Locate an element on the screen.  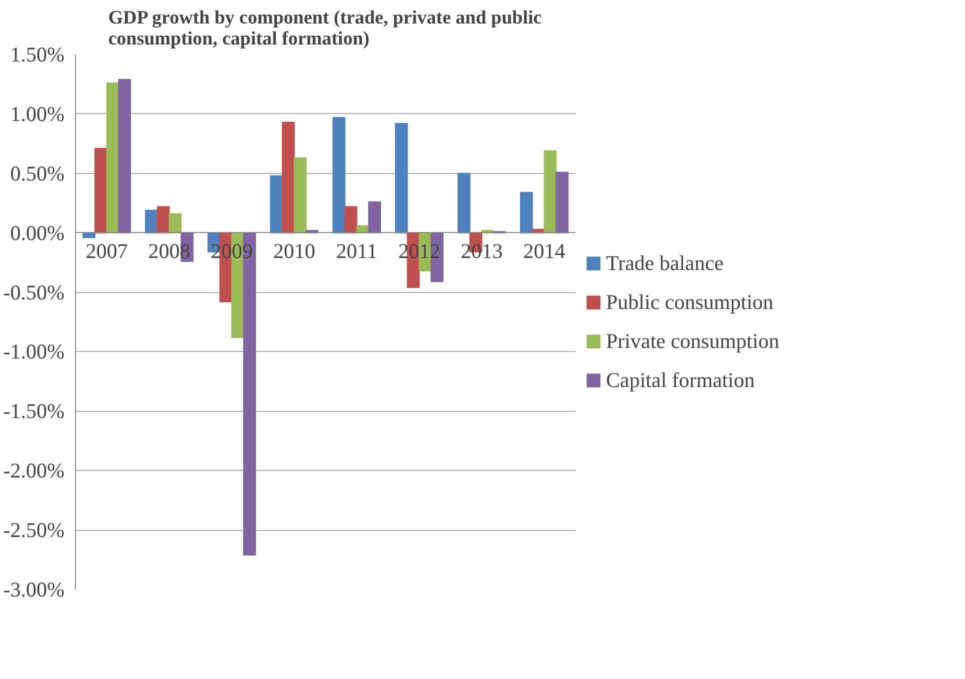
y-tick-label: -0.50% is located at coordinates (34, 292).